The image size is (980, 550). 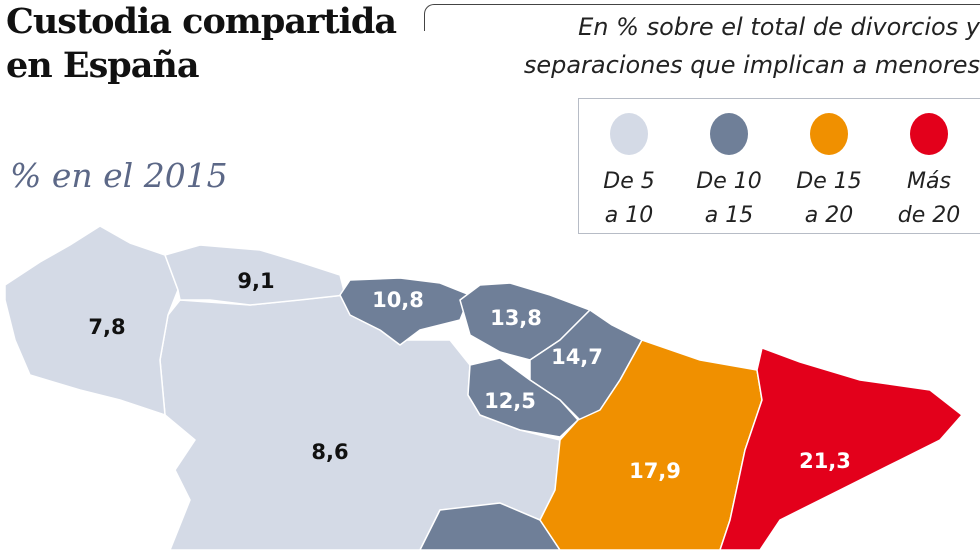 What do you see at coordinates (729, 215) in the screenshot?
I see `legend-label: a 15` at bounding box center [729, 215].